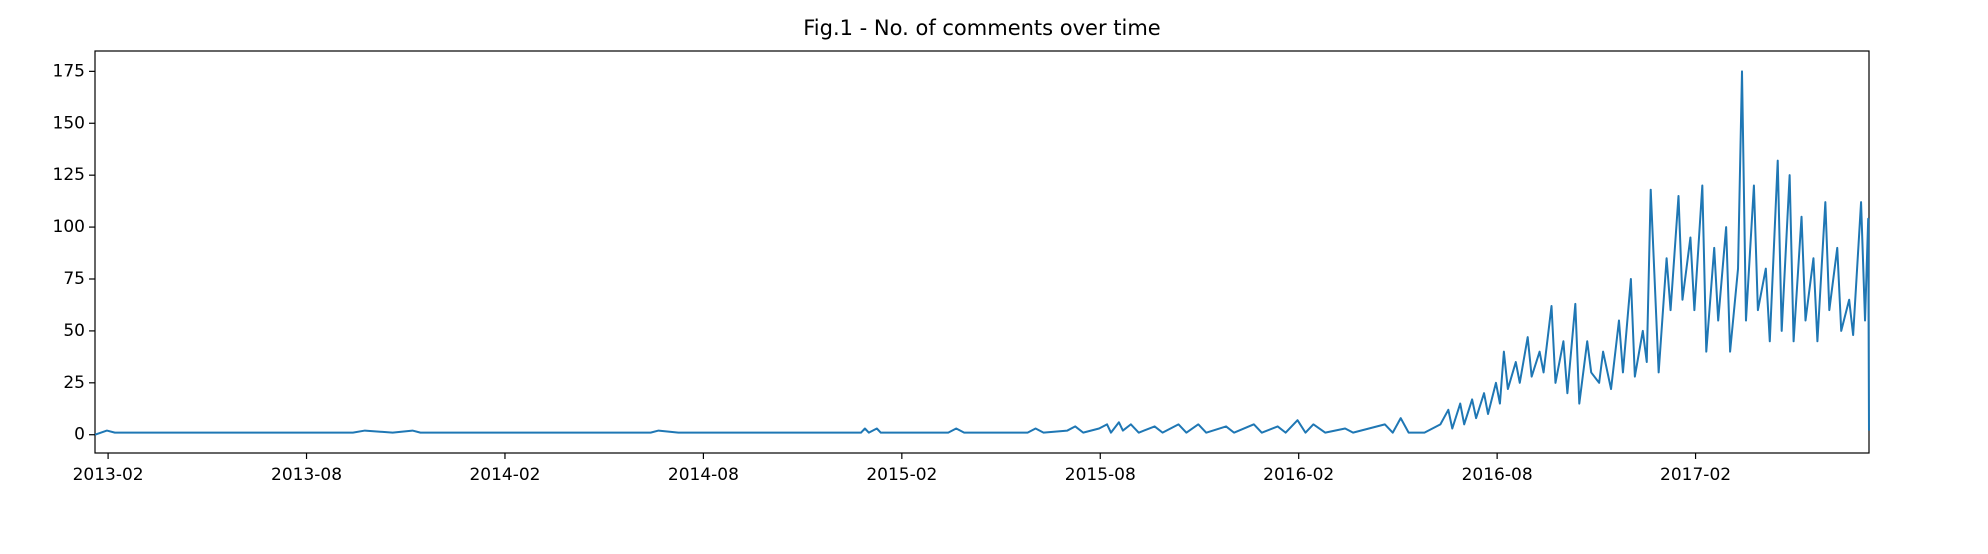 Image resolution: width=1988 pixels, height=554 pixels. What do you see at coordinates (1695, 475) in the screenshot?
I see `x-tick-label: 2017-02` at bounding box center [1695, 475].